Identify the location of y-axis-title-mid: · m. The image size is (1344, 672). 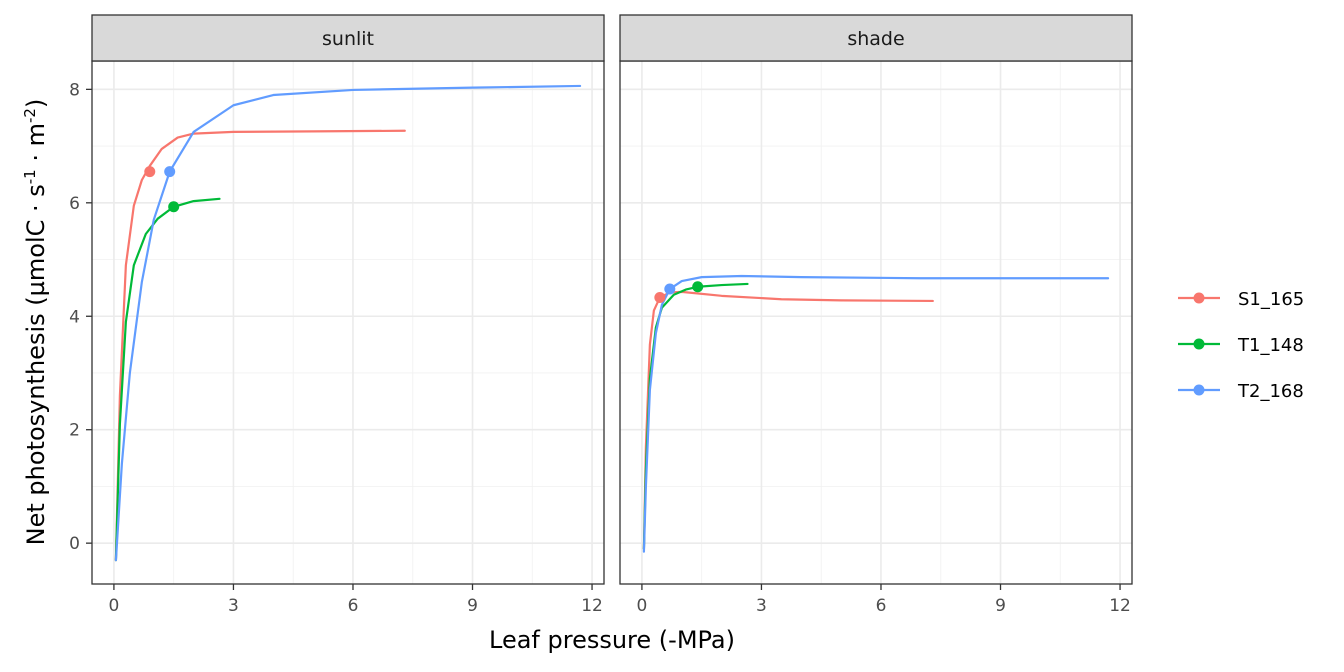
(36, 146).